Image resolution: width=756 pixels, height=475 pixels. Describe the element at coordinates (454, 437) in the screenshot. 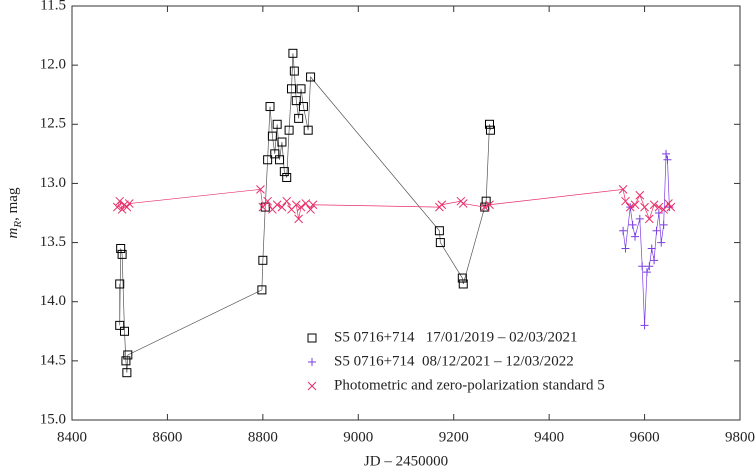

I see `x-tick-label: 9200` at that location.